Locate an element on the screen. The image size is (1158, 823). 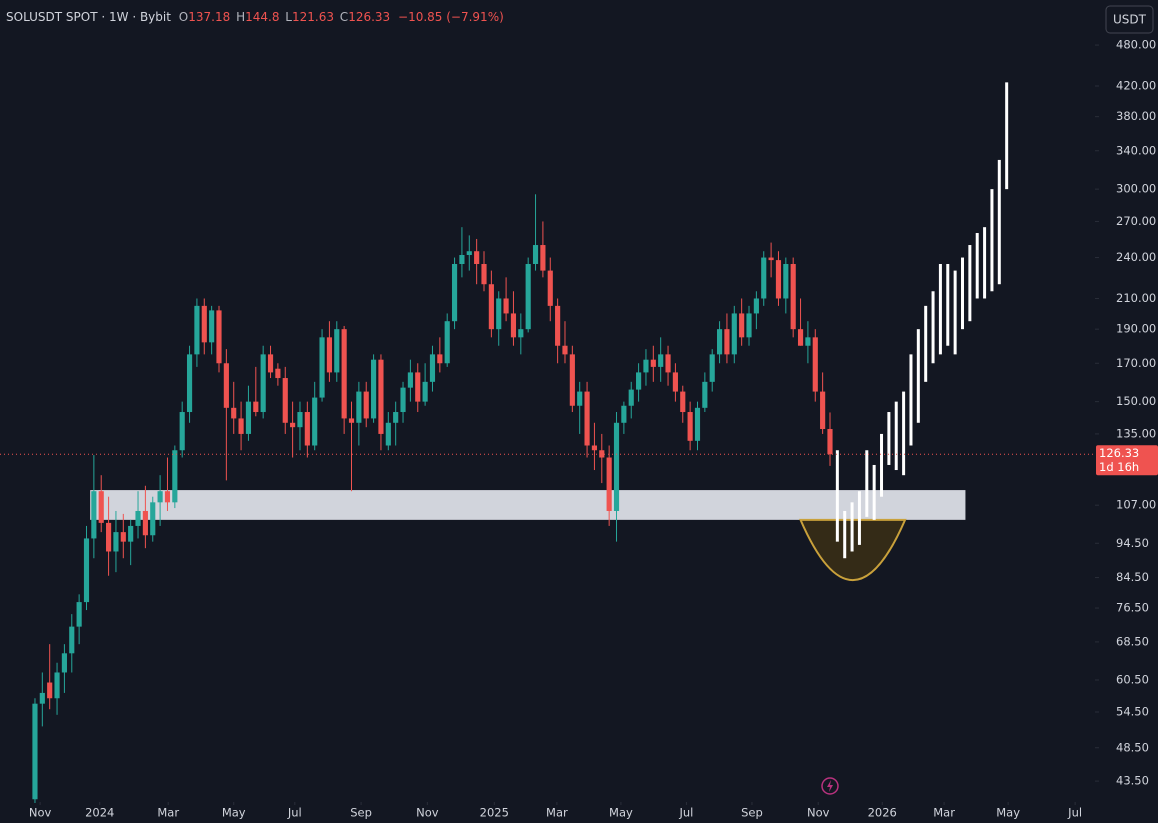
y-tick-label: 210.00 is located at coordinates (1136, 298).